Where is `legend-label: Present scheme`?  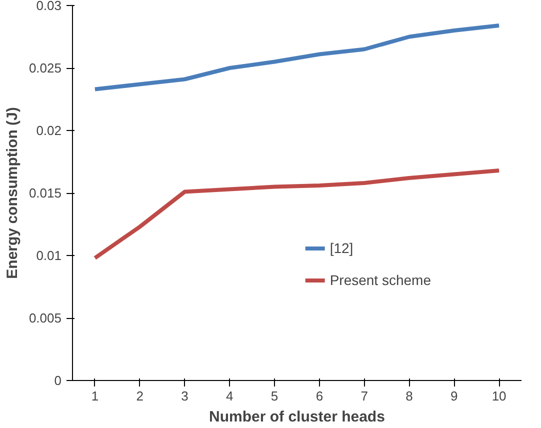 legend-label: Present scheme is located at coordinates (380, 280).